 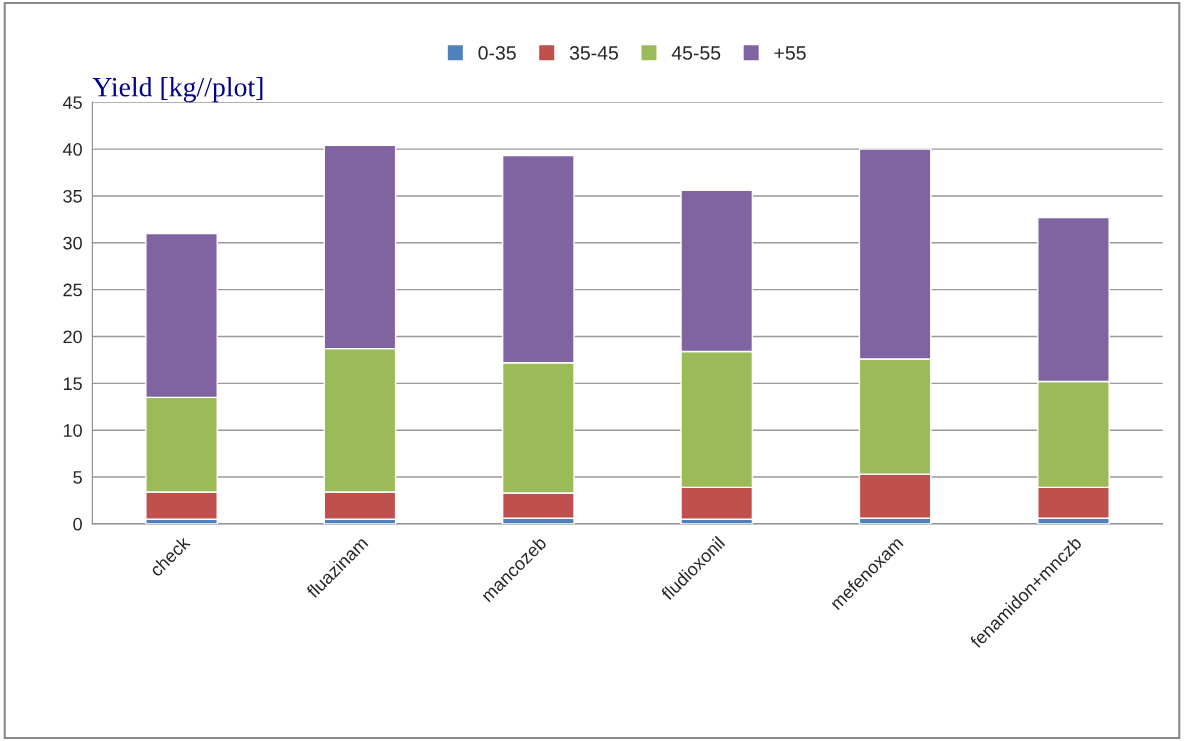 What do you see at coordinates (696, 53) in the screenshot?
I see `legend-label: 45-55` at bounding box center [696, 53].